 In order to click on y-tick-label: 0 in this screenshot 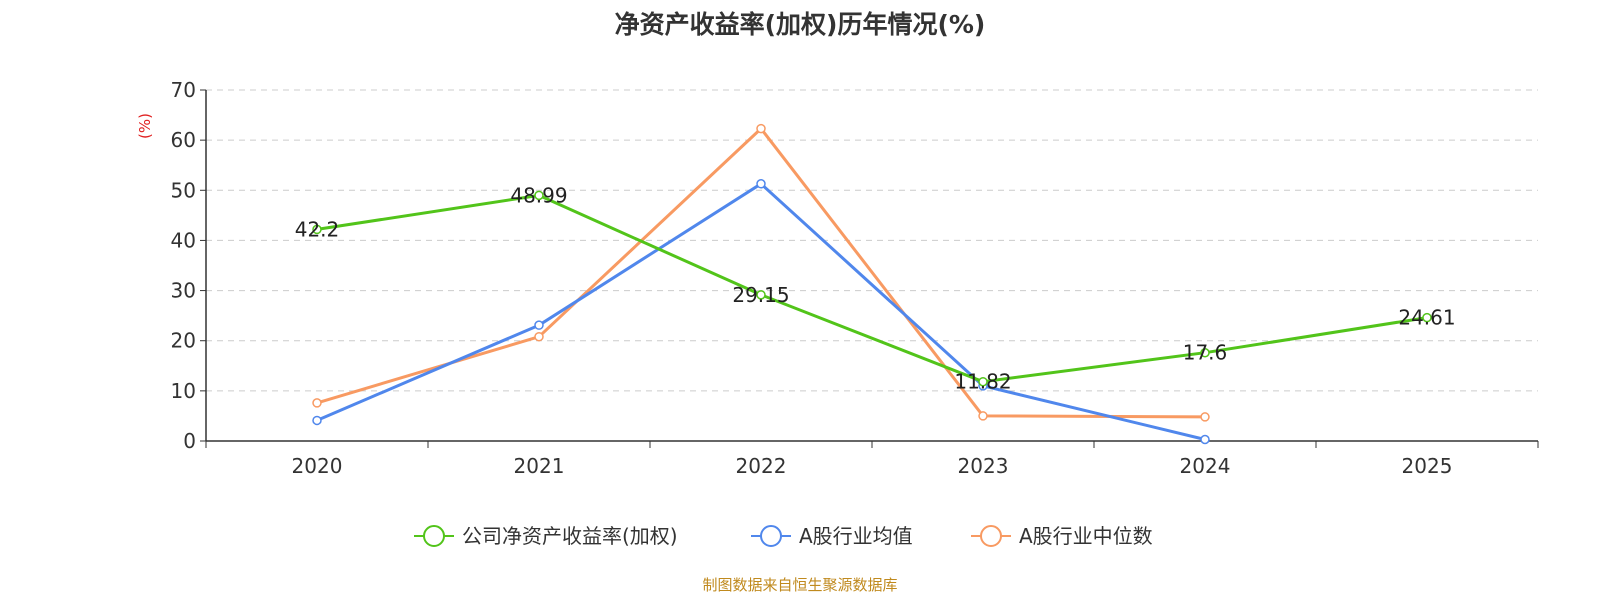, I will do `click(189, 441)`.